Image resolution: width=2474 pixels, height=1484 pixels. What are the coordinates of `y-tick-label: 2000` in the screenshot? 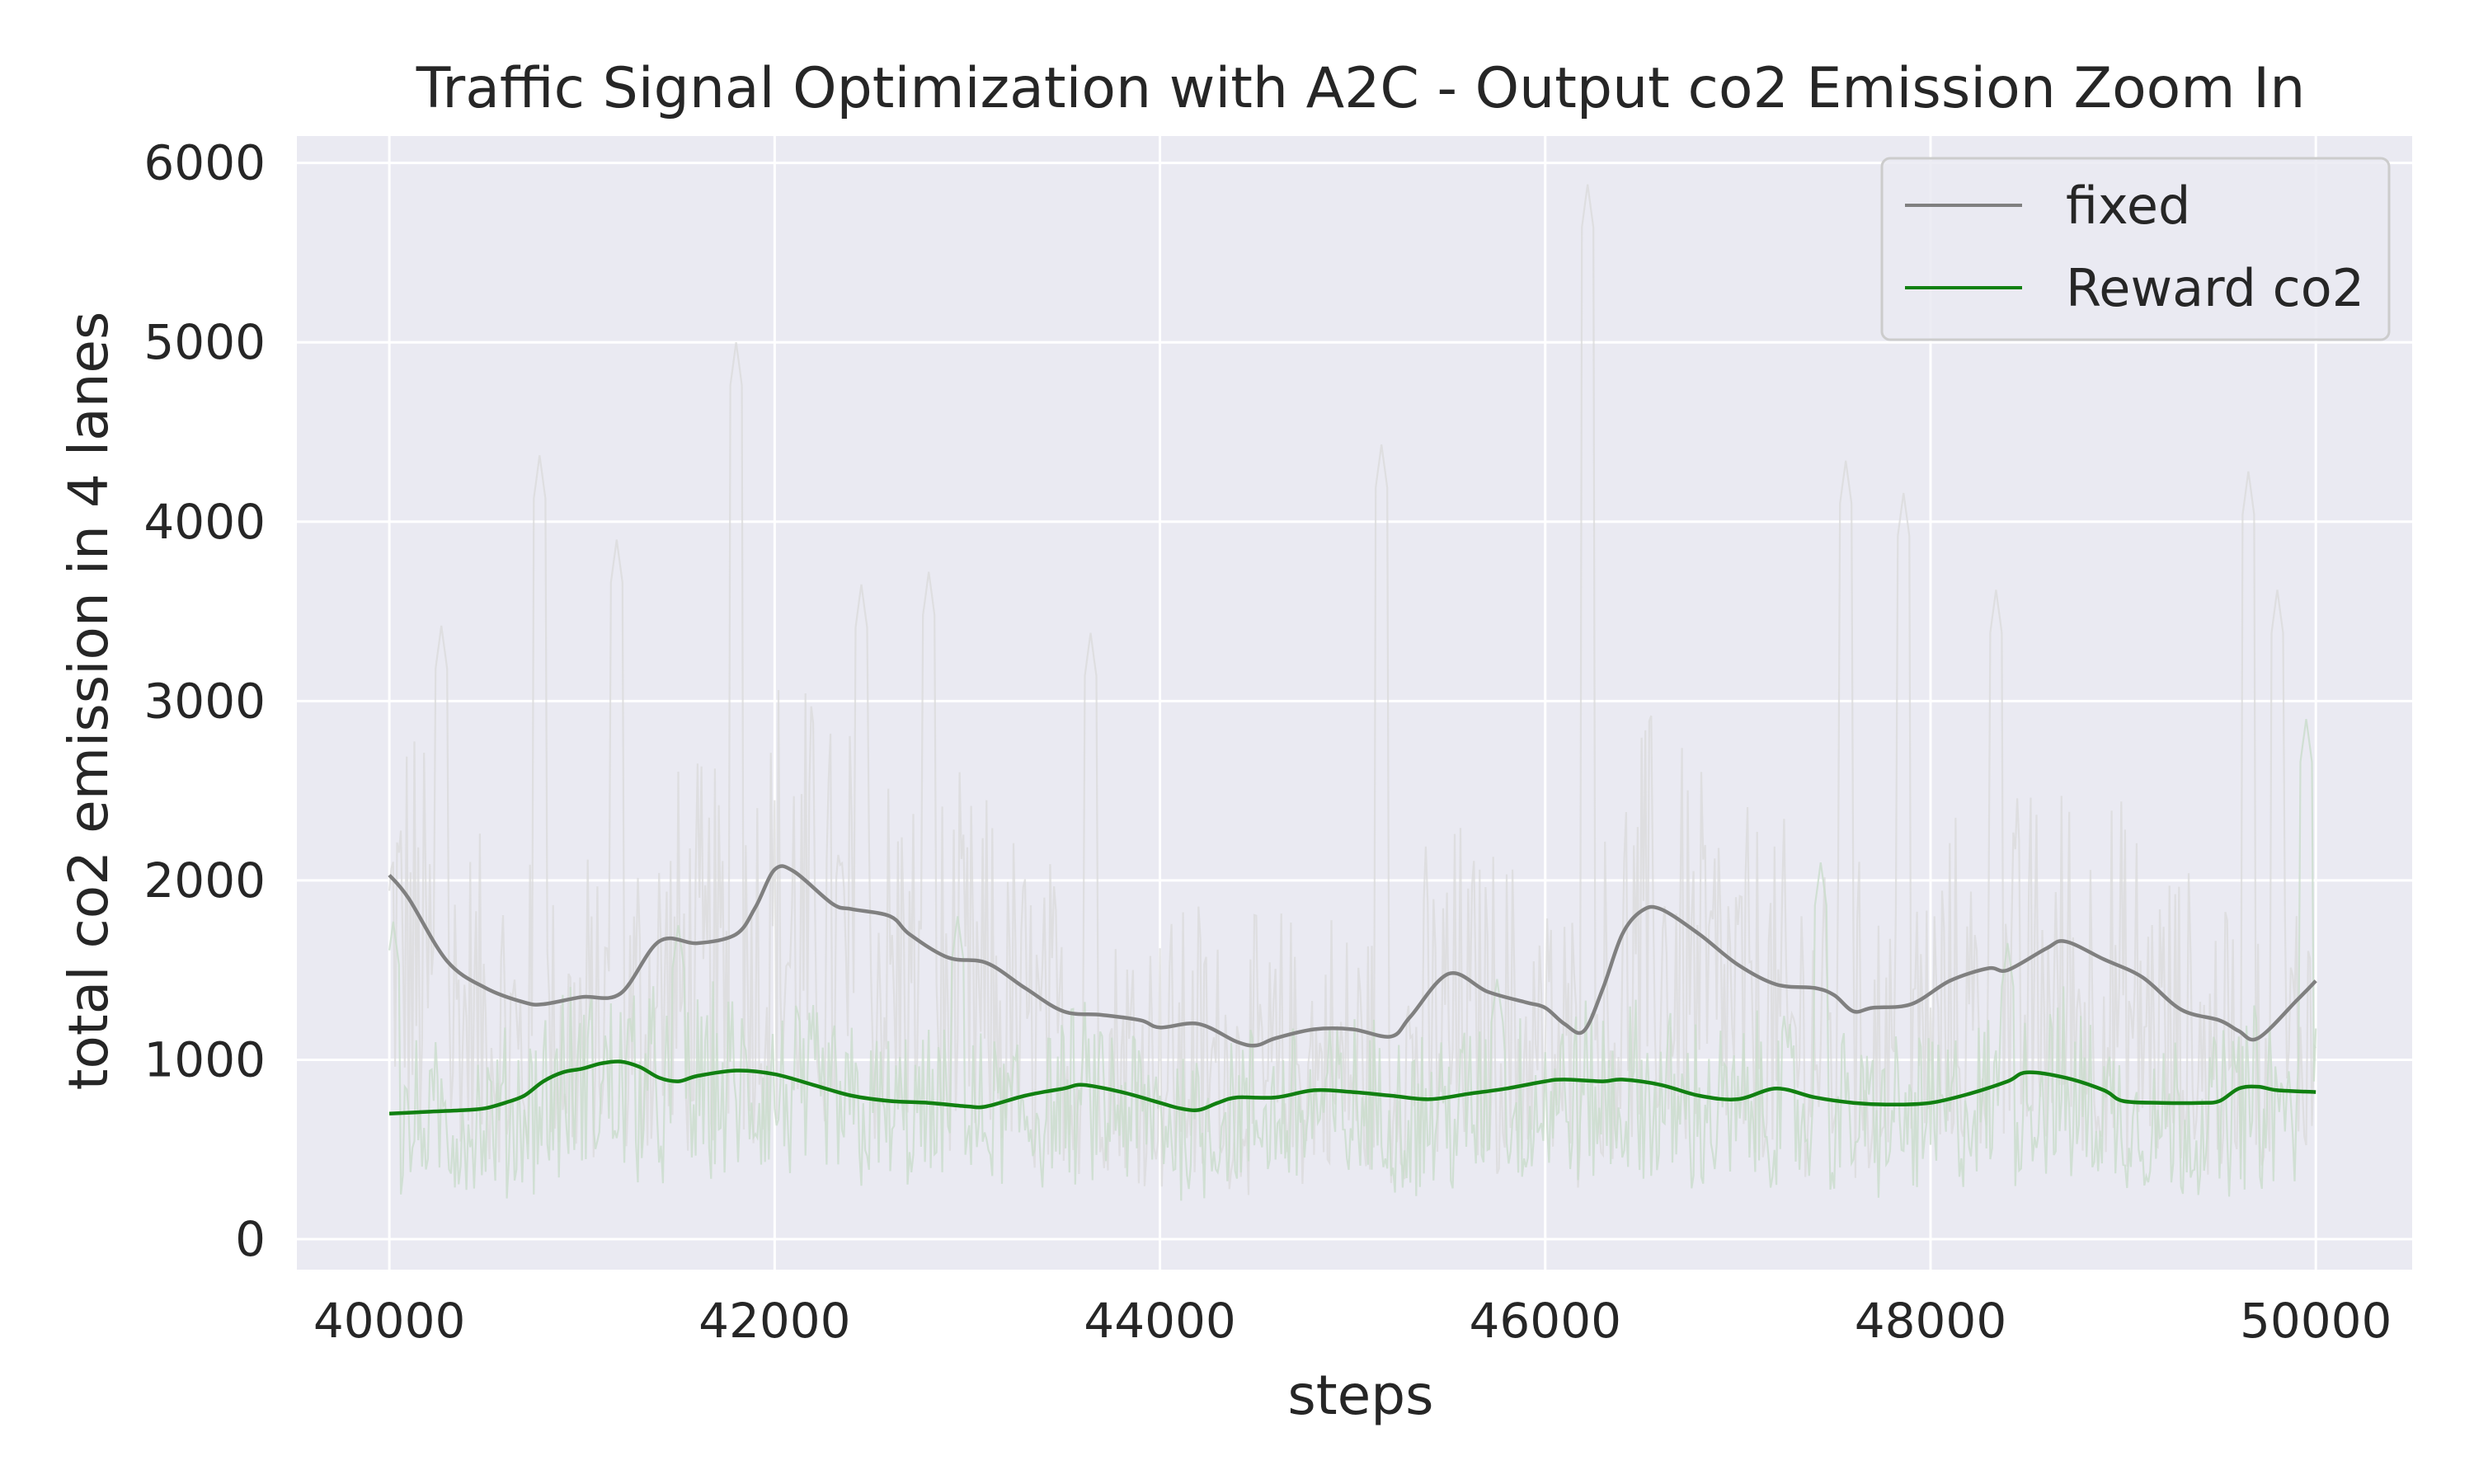 It's located at (204, 881).